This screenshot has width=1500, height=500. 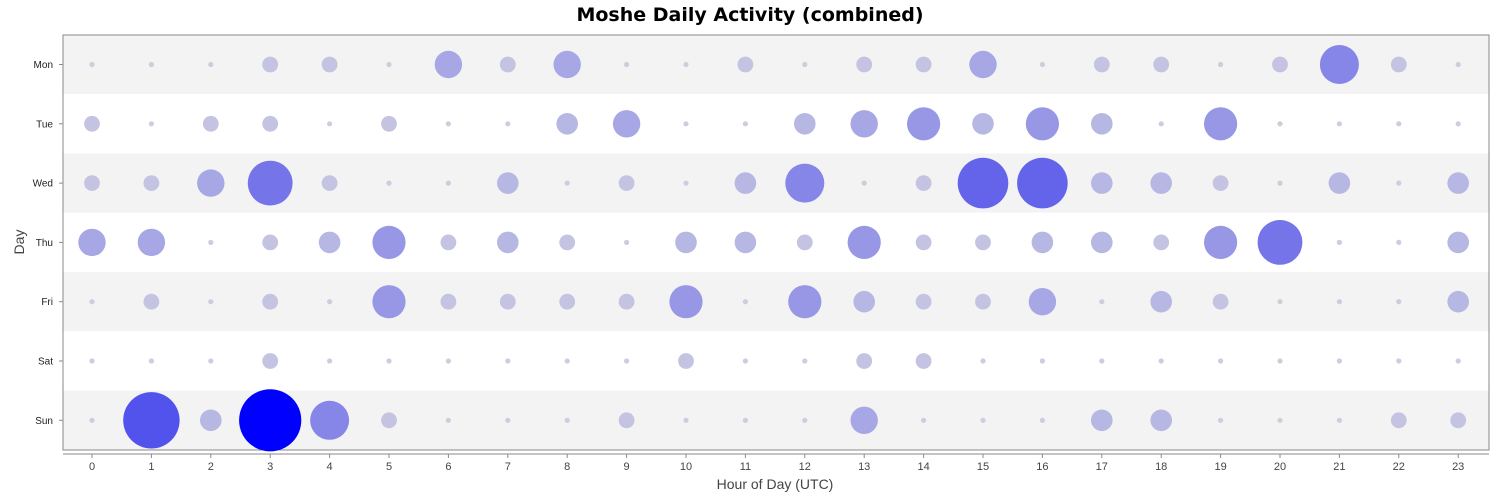 I want to click on y-tick-label: Mon, so click(x=43, y=65).